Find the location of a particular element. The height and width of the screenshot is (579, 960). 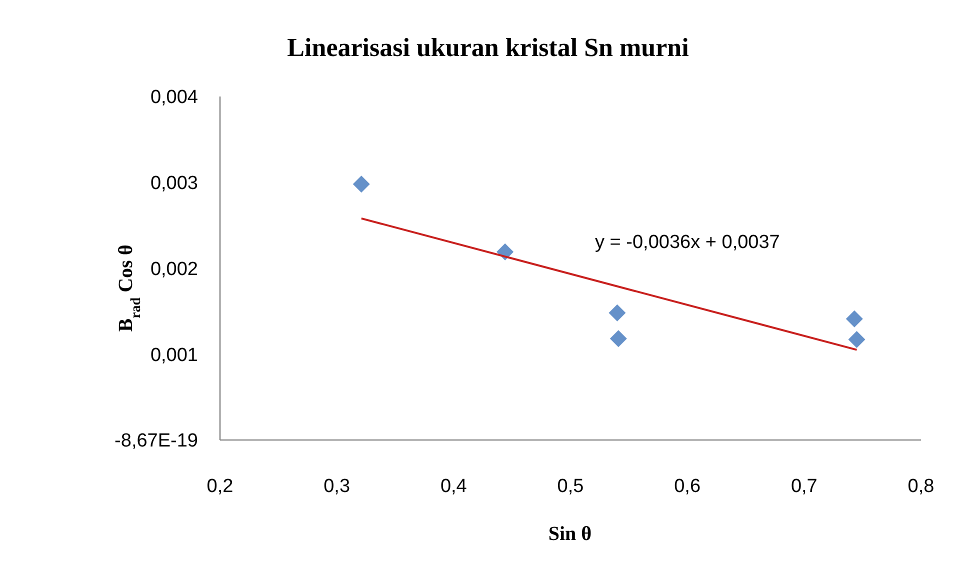

x-tick-label: 0,4 is located at coordinates (454, 486).